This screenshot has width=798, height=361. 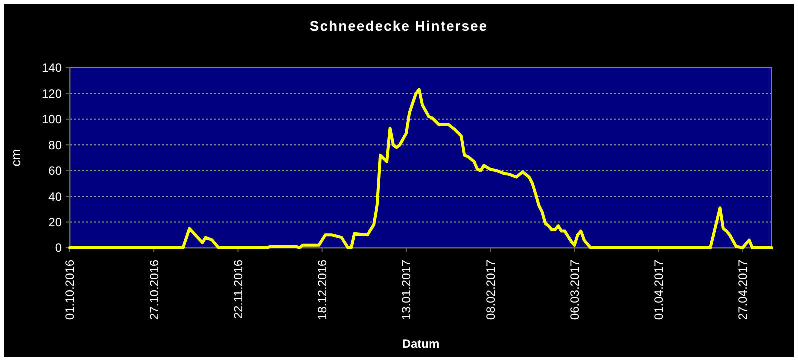 I want to click on y-tick-label: 20, so click(x=55, y=222).